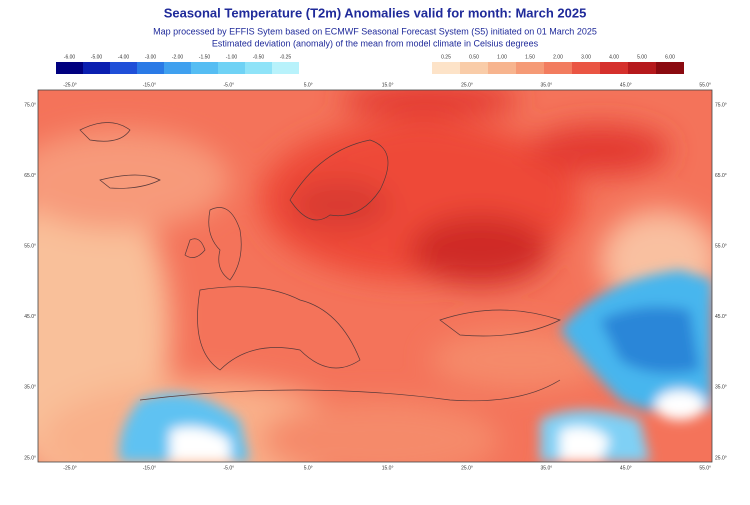 The image size is (750, 505). I want to click on legend-label: -0.50, so click(259, 57).